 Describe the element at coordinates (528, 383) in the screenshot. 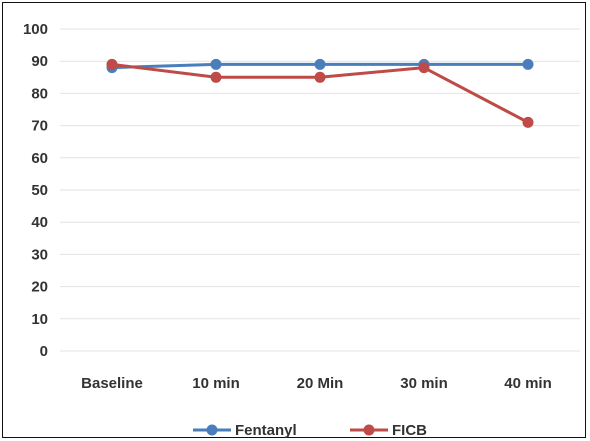

I see `x-tick-label: 40 min` at that location.